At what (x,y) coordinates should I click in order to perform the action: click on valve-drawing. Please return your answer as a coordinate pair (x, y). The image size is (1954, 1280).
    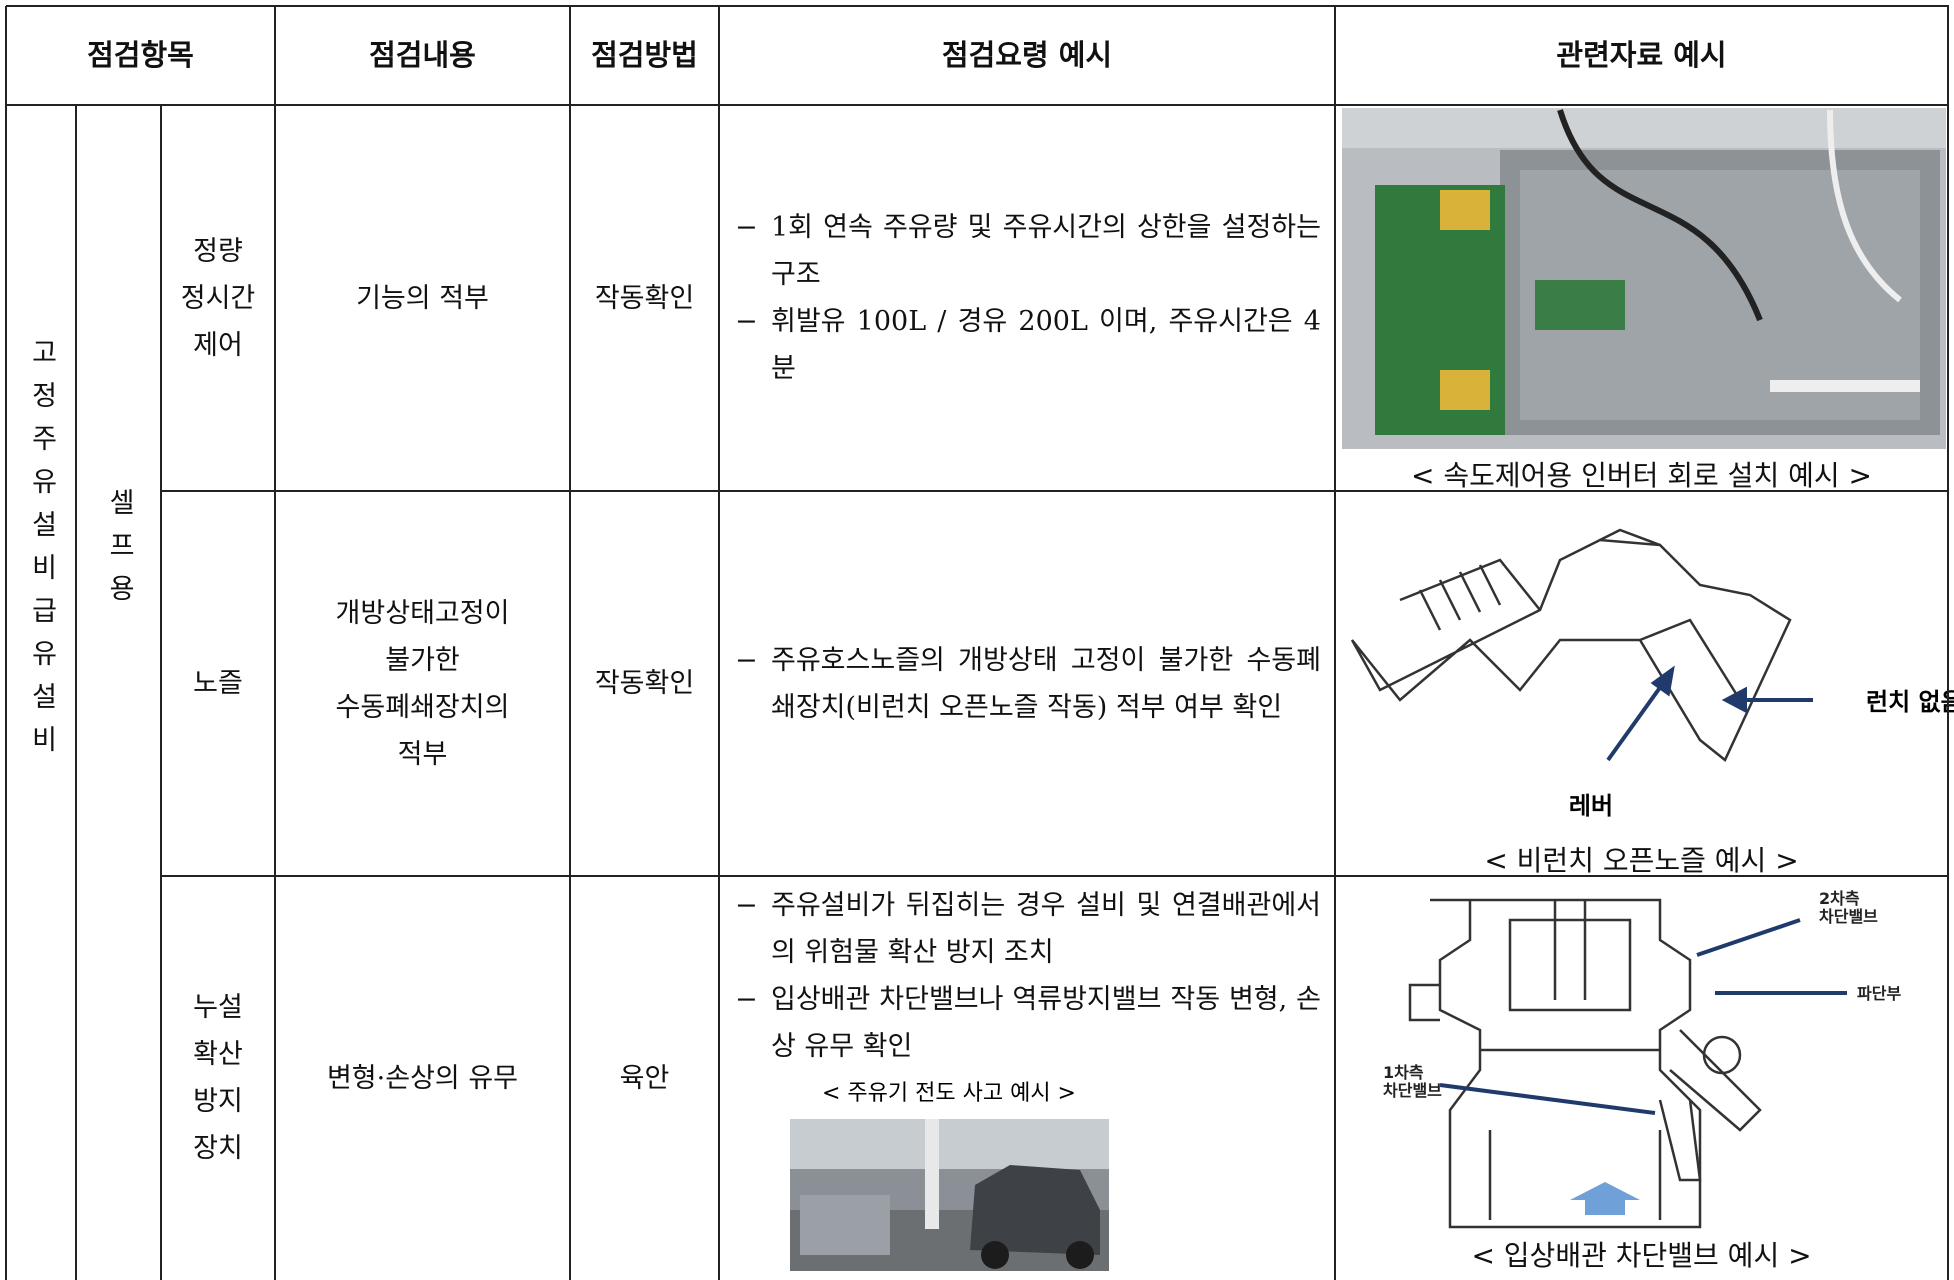
    Looking at the image, I should click on (1585, 1063).